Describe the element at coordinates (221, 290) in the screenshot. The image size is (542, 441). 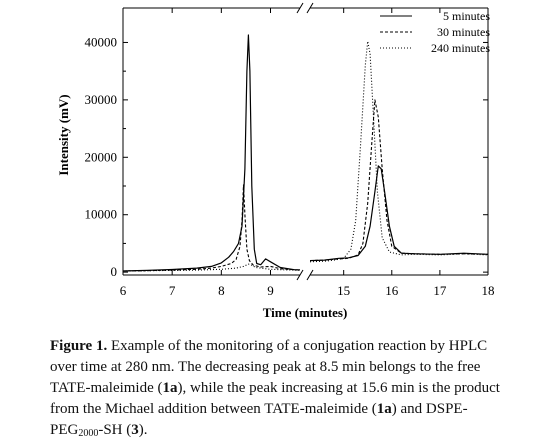
I see `x-tick-label: 8` at that location.